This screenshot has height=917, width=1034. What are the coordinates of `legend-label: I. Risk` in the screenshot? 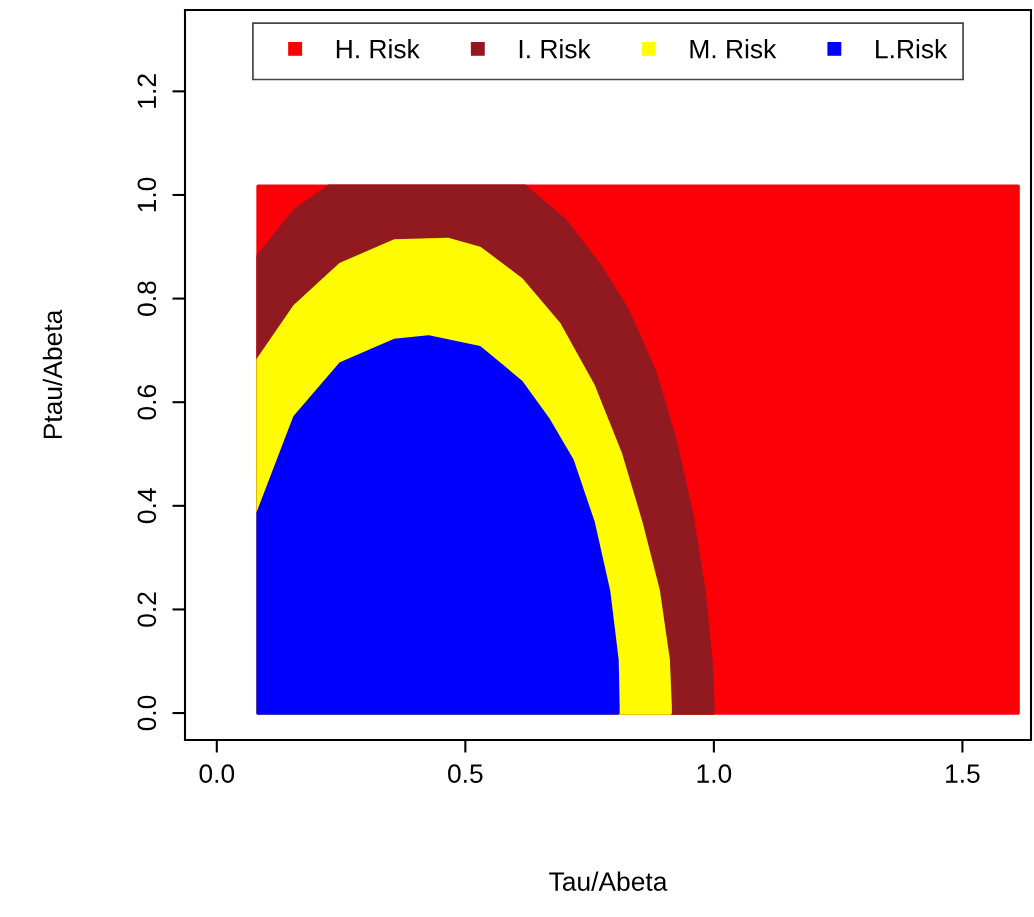 It's located at (555, 49).